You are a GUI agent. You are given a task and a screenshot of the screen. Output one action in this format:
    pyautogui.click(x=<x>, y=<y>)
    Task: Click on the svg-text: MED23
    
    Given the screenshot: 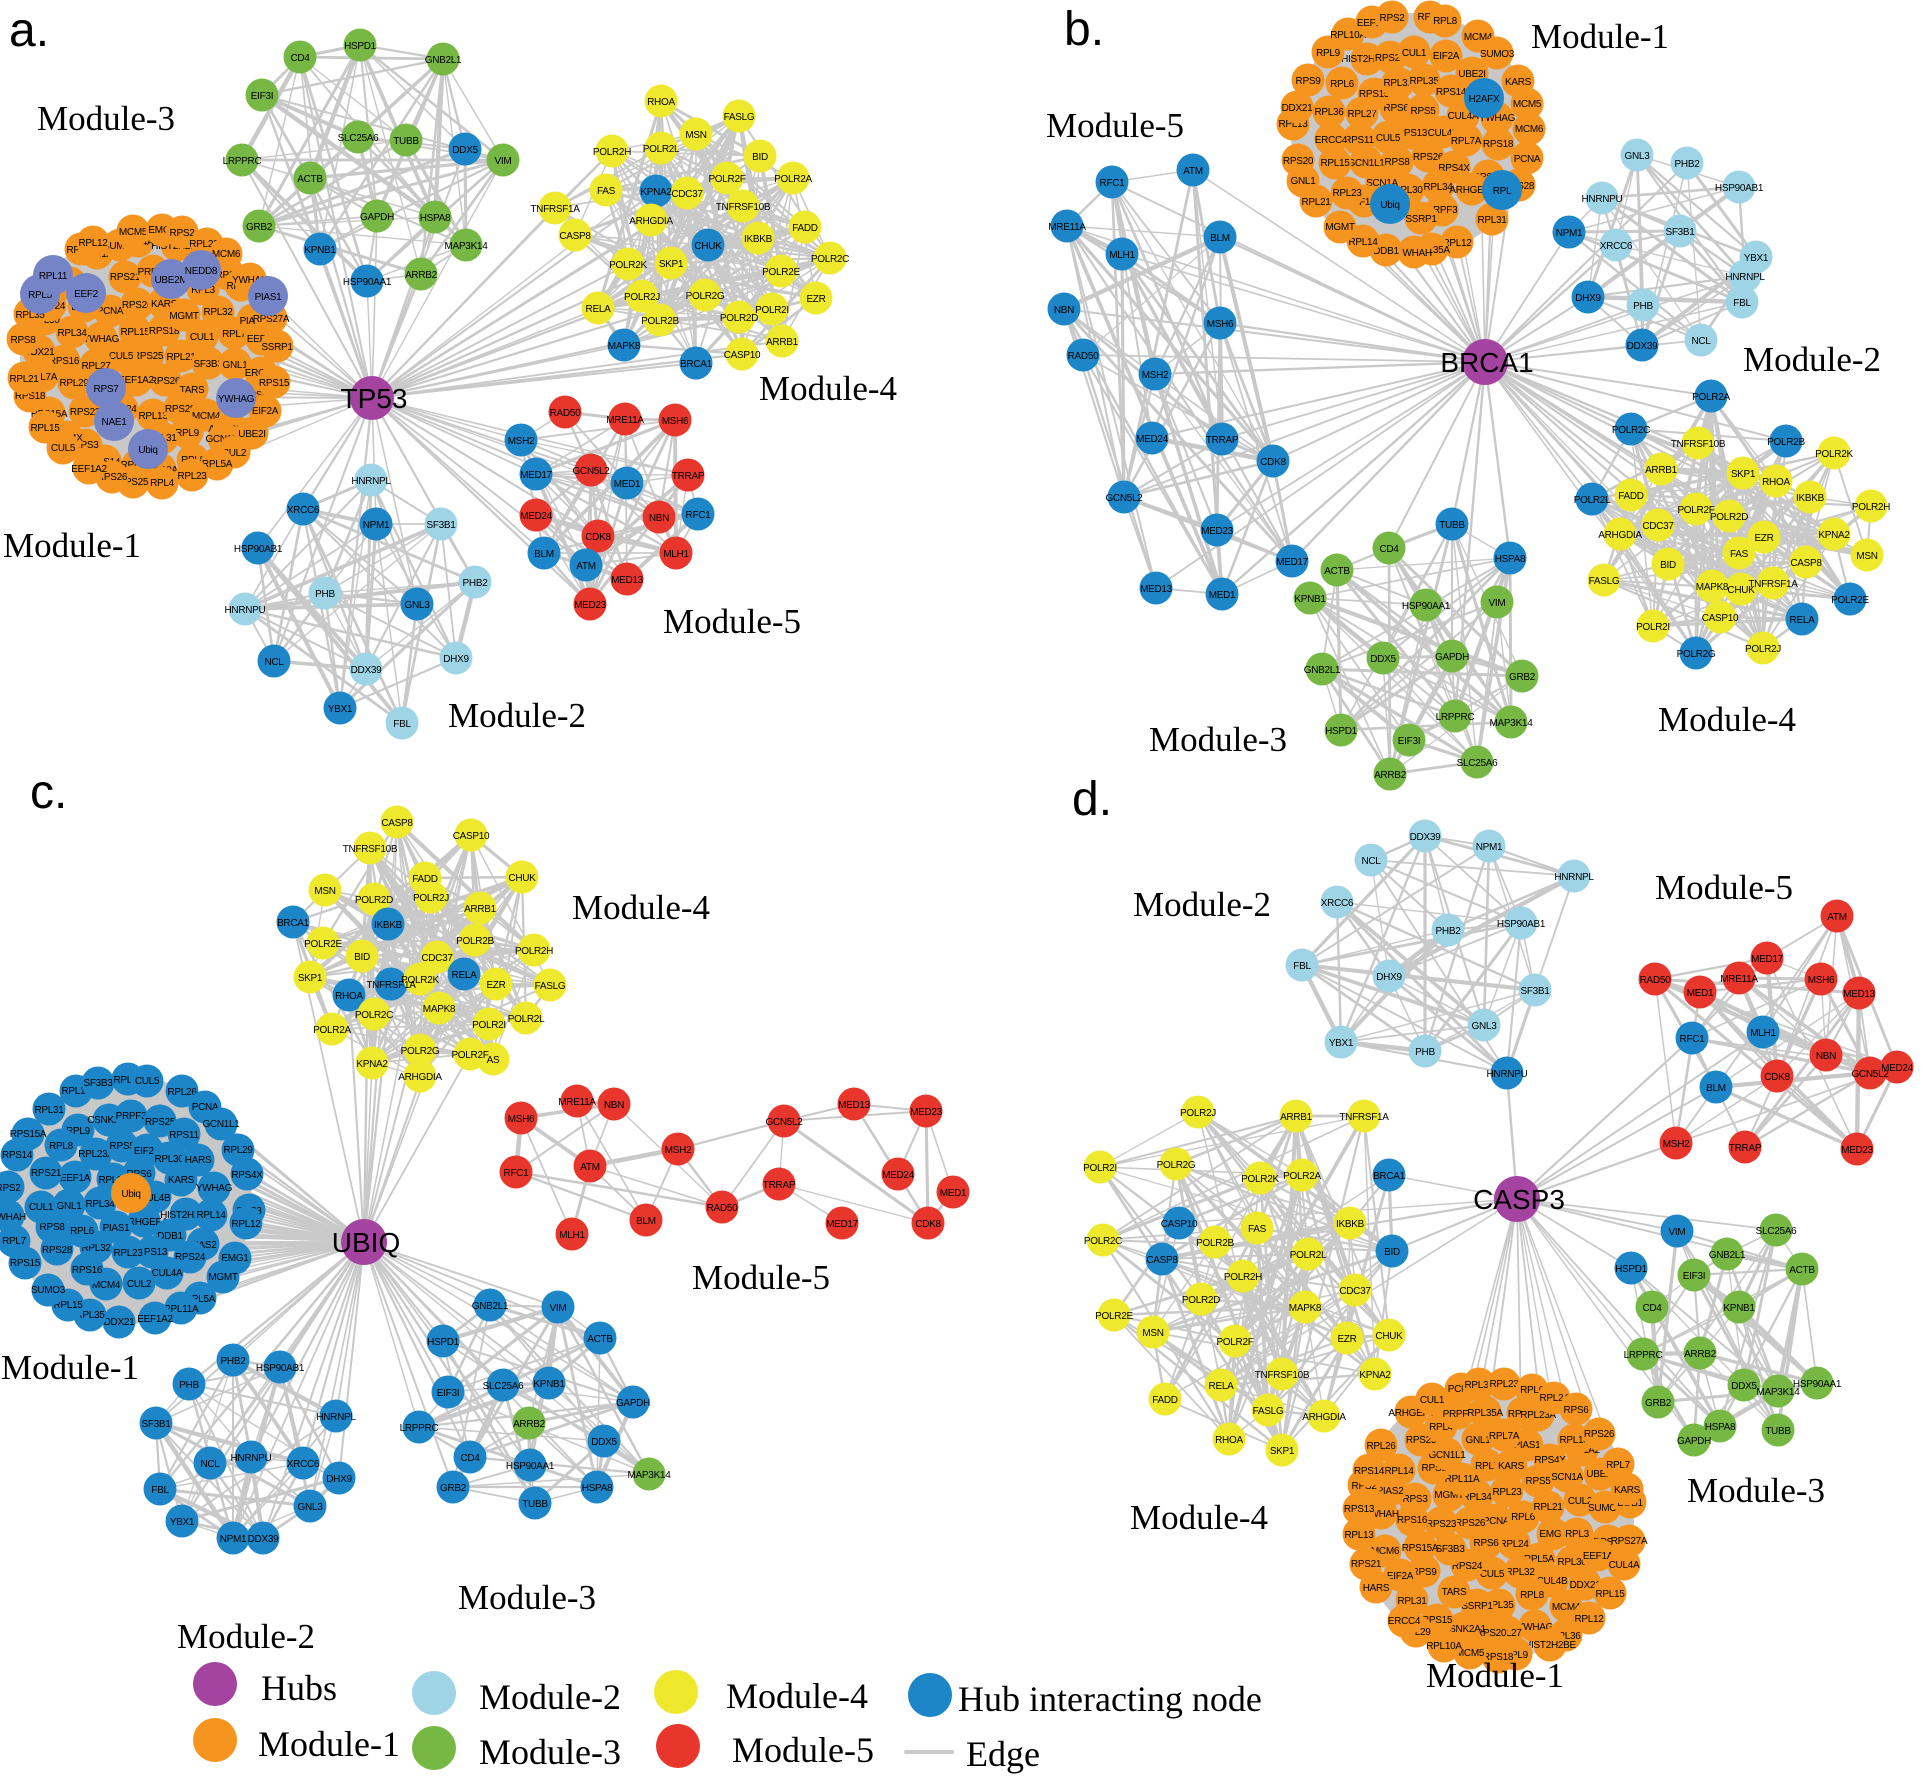 What is the action you would take?
    pyautogui.click(x=1217, y=531)
    